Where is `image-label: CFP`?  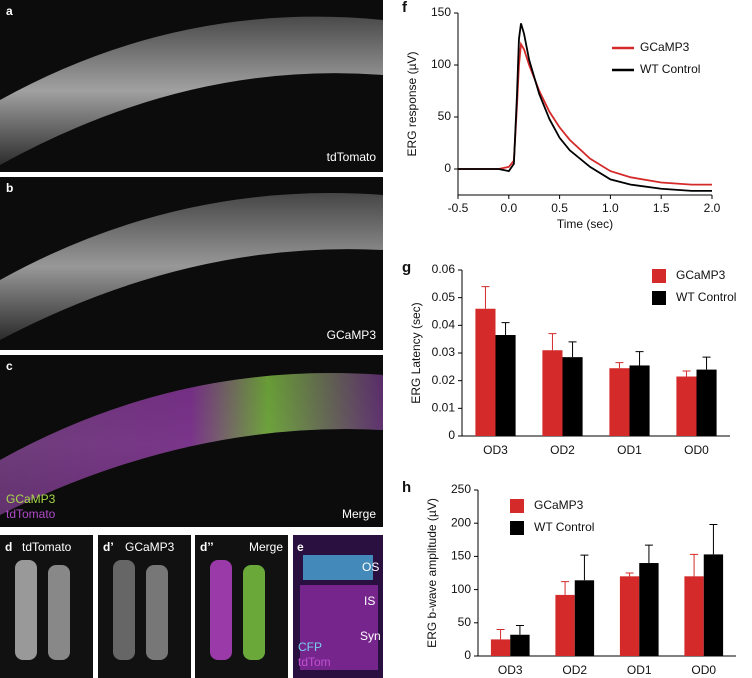
image-label: CFP is located at coordinates (310, 647).